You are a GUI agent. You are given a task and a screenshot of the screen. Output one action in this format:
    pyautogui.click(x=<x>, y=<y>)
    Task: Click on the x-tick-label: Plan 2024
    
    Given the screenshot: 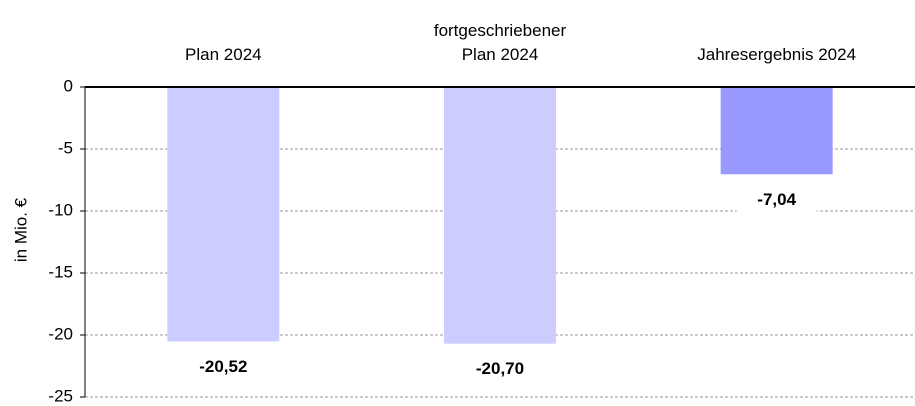 What is the action you would take?
    pyautogui.click(x=223, y=54)
    